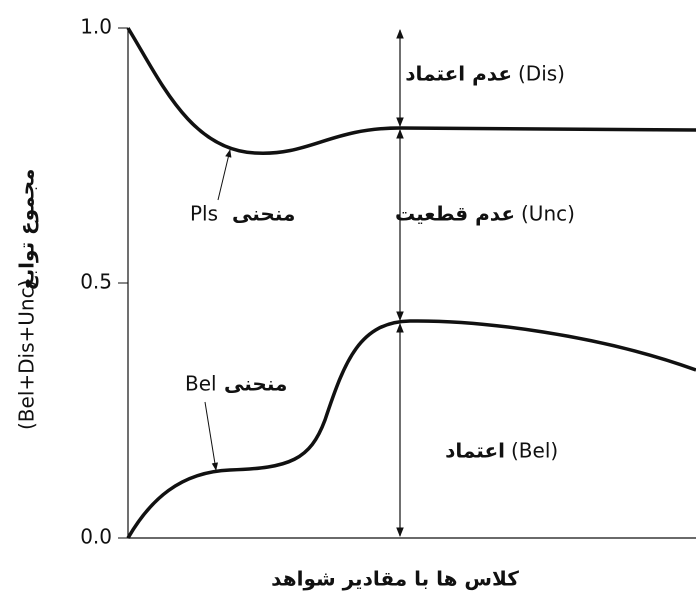  Describe the element at coordinates (201, 384) in the screenshot. I see `curve-code: Bel` at that location.